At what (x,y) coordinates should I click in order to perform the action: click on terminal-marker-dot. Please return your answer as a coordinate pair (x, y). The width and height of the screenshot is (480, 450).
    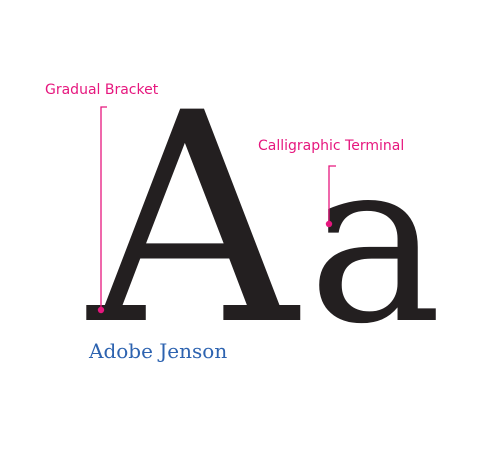
    Looking at the image, I should click on (329, 224).